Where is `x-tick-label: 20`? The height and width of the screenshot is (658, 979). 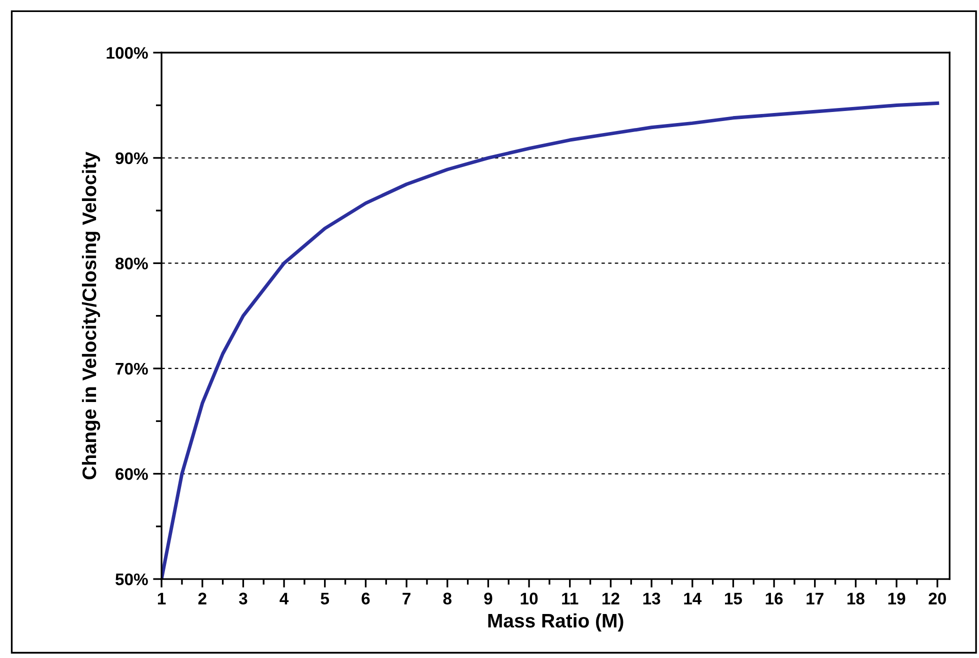
x-tick-label: 20 is located at coordinates (937, 598).